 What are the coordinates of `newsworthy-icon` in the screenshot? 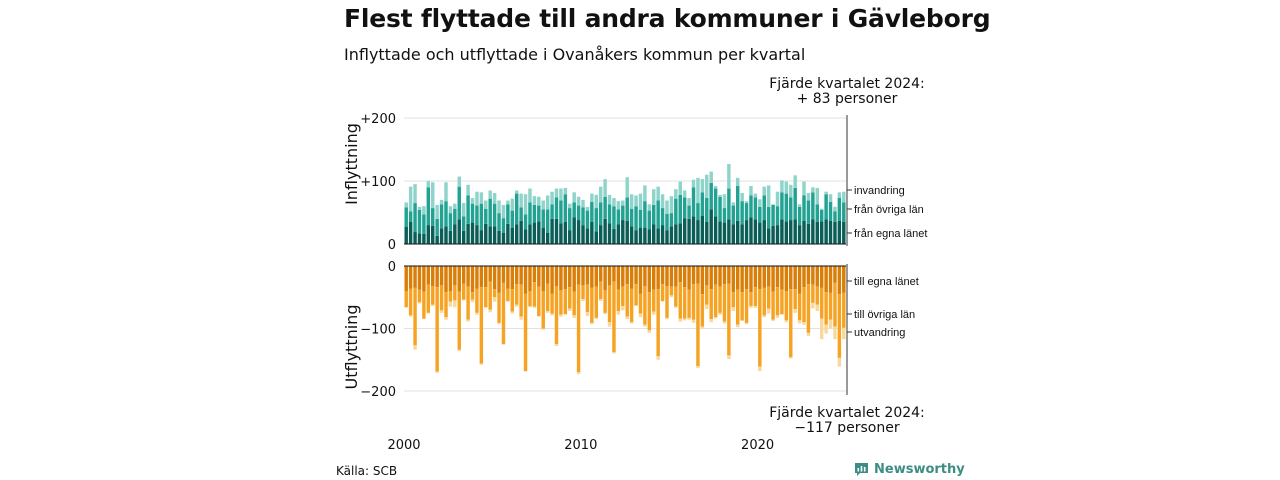 It's located at (861, 469).